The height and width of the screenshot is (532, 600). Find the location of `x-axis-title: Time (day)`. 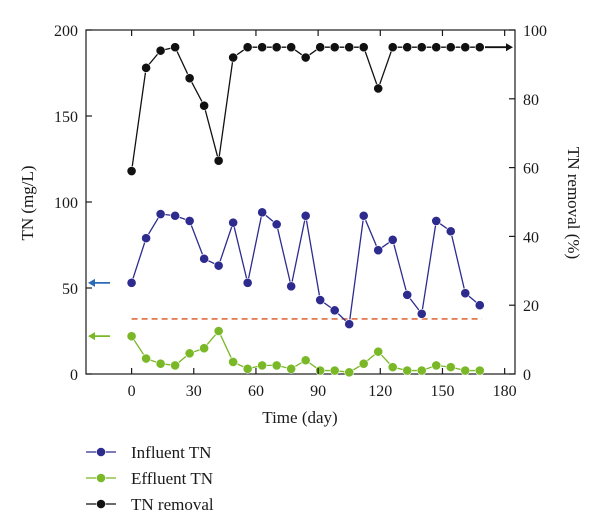

x-axis-title: Time (day) is located at coordinates (299, 417).